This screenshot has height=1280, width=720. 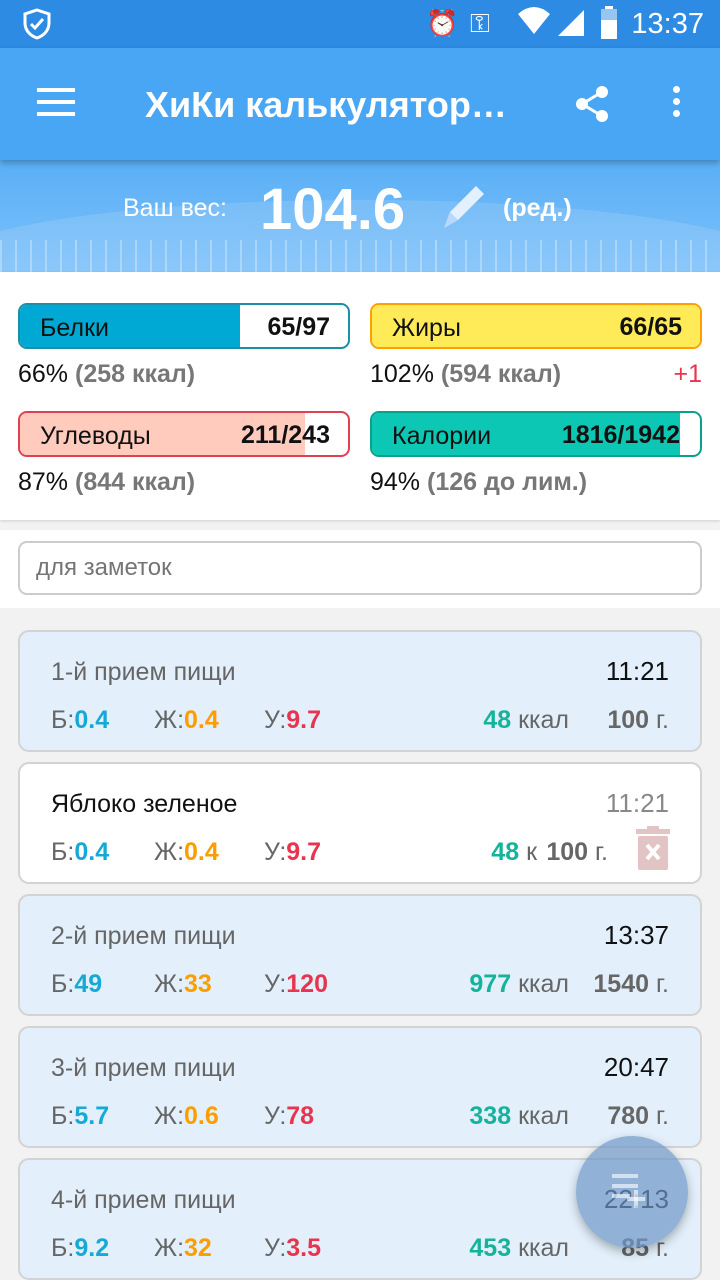 I want to click on entry-kcal: 48 к, so click(x=514, y=852).